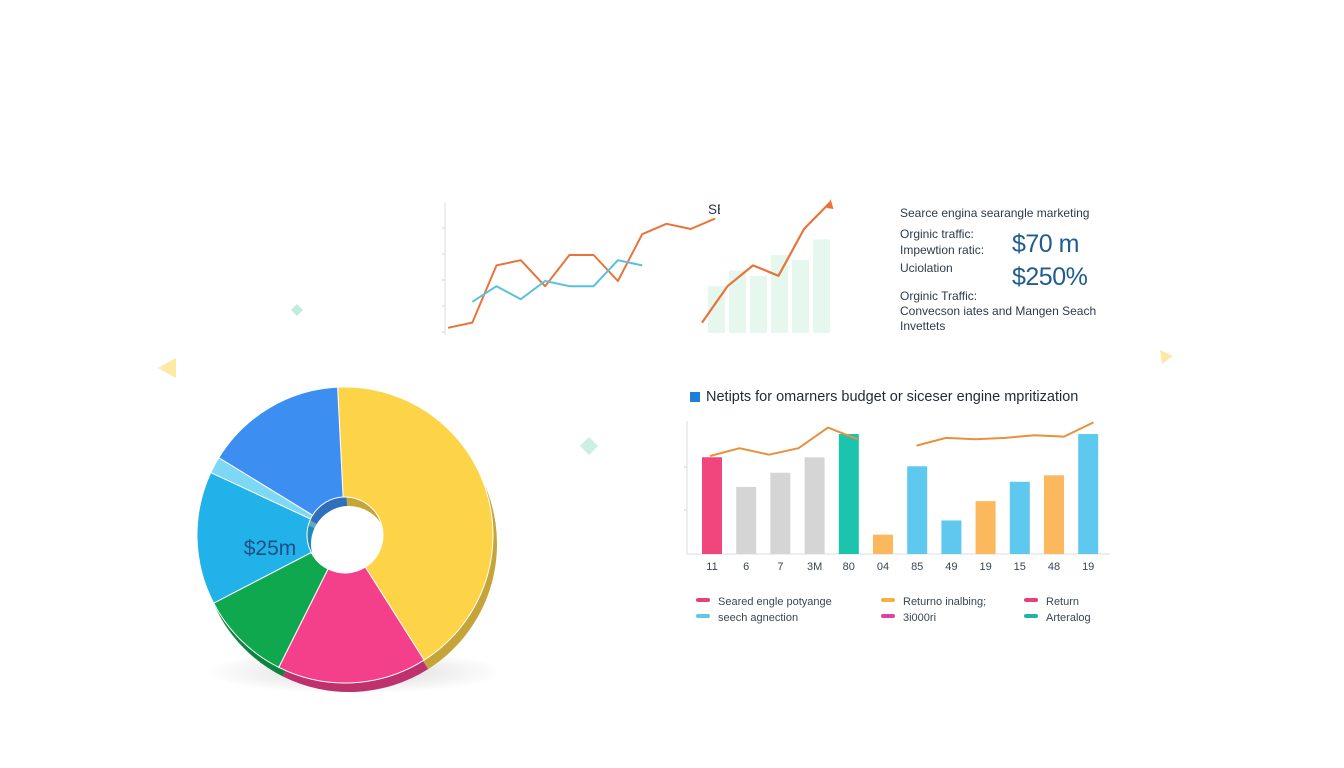  What do you see at coordinates (998, 311) in the screenshot?
I see `stats-label-conversion-rates: Convecson iates and Mangen Seach` at bounding box center [998, 311].